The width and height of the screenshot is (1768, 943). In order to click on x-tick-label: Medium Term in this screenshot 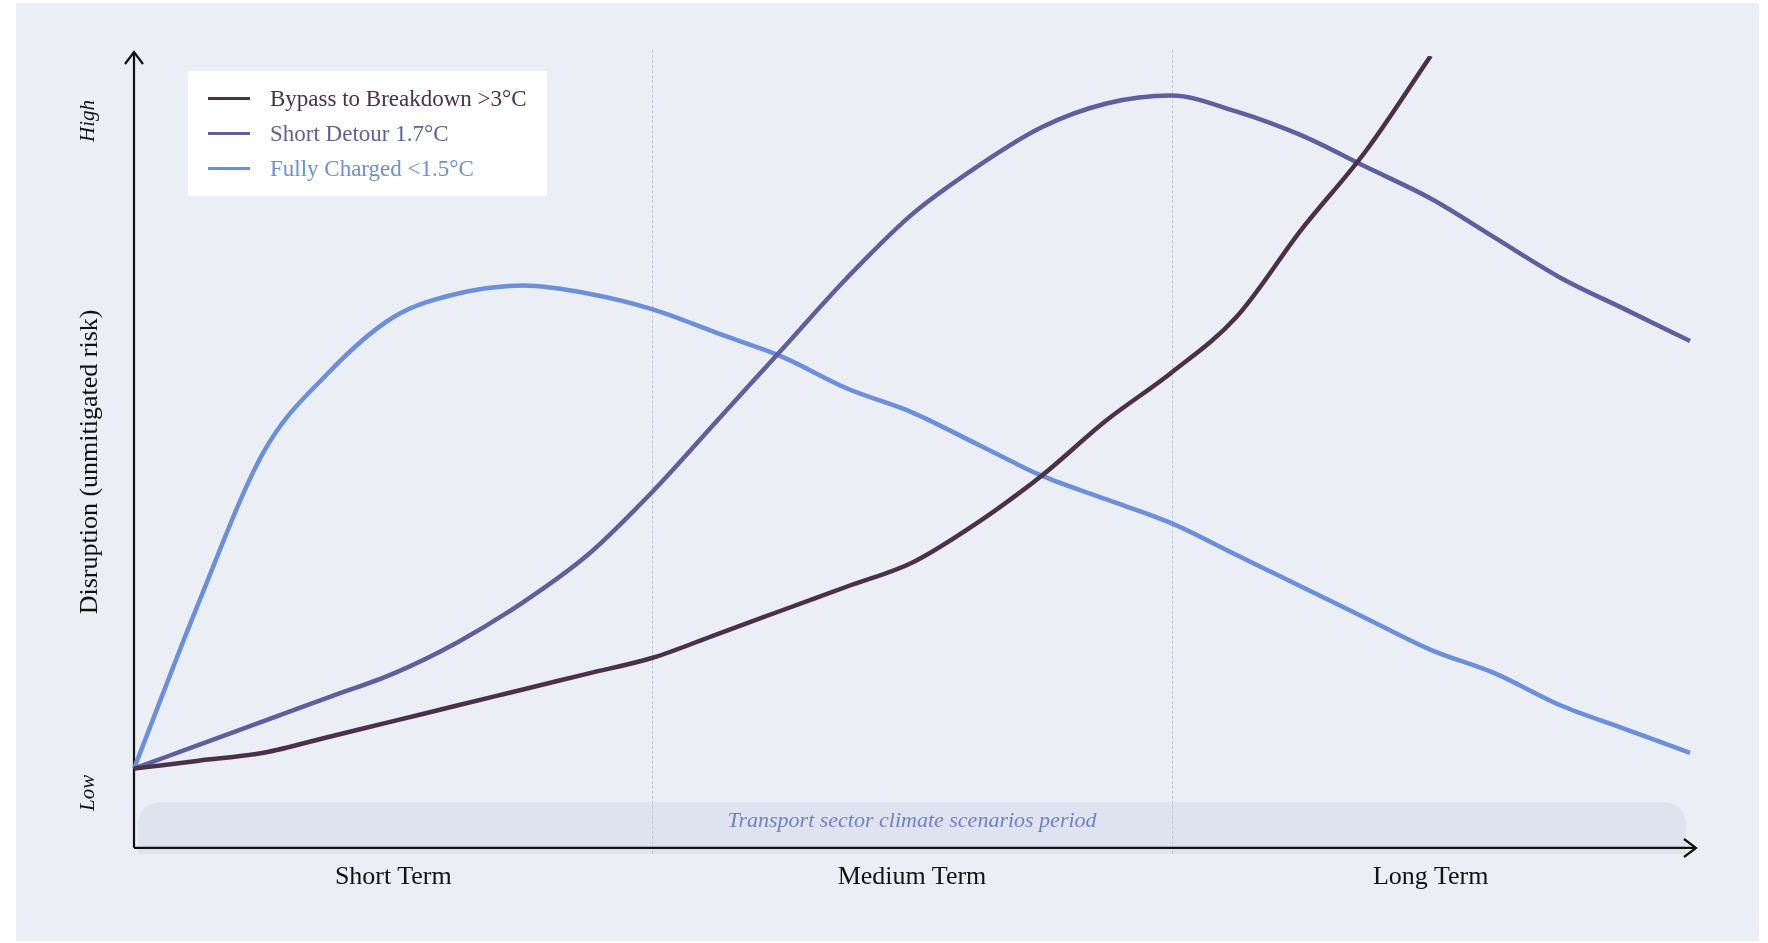, I will do `click(912, 876)`.